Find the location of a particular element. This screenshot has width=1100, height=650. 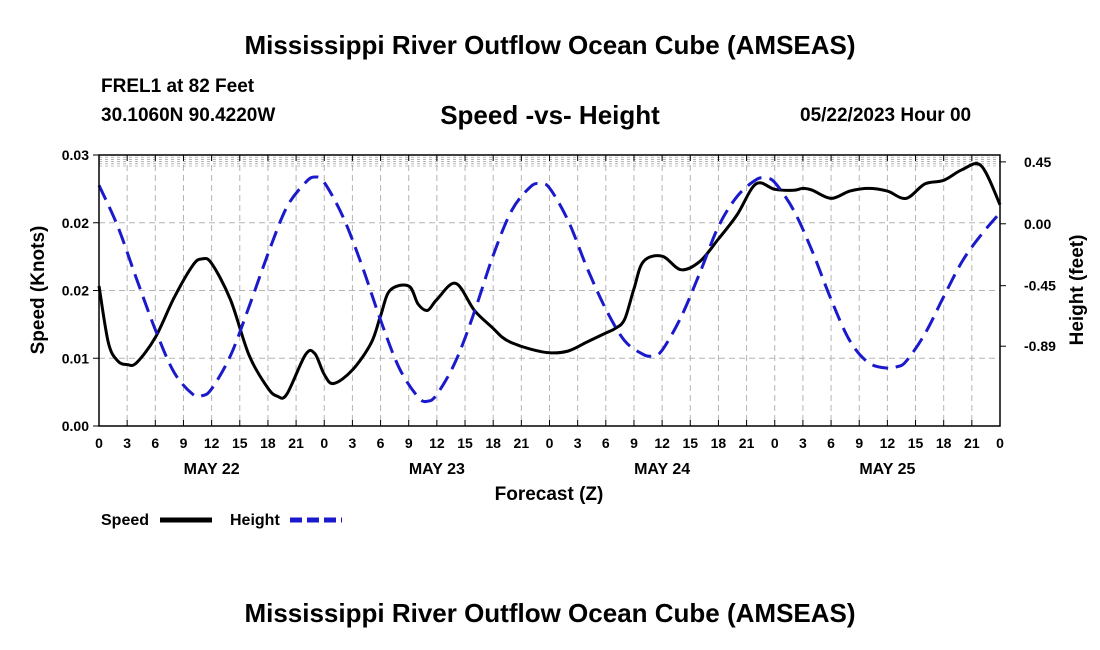

y2-axis-label: Height (feet) is located at coordinates (1077, 290).